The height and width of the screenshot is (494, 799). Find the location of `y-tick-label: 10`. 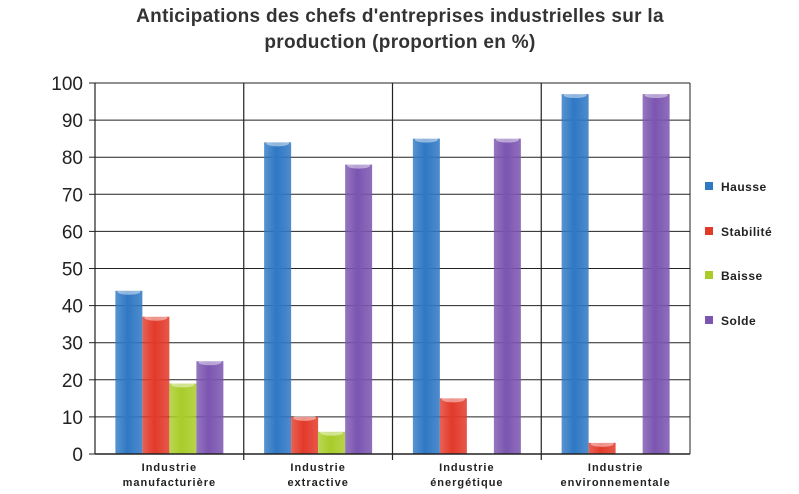

y-tick-label: 10 is located at coordinates (72, 418).